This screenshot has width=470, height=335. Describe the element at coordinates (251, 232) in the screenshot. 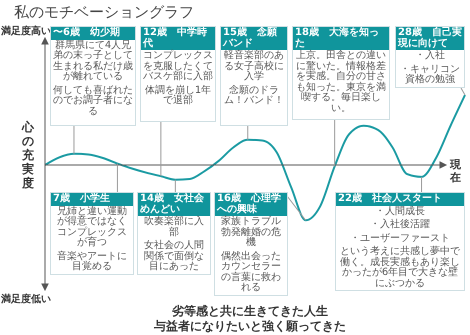

I see `annotation: 家族トラブル勃発離婚の危機` at that location.